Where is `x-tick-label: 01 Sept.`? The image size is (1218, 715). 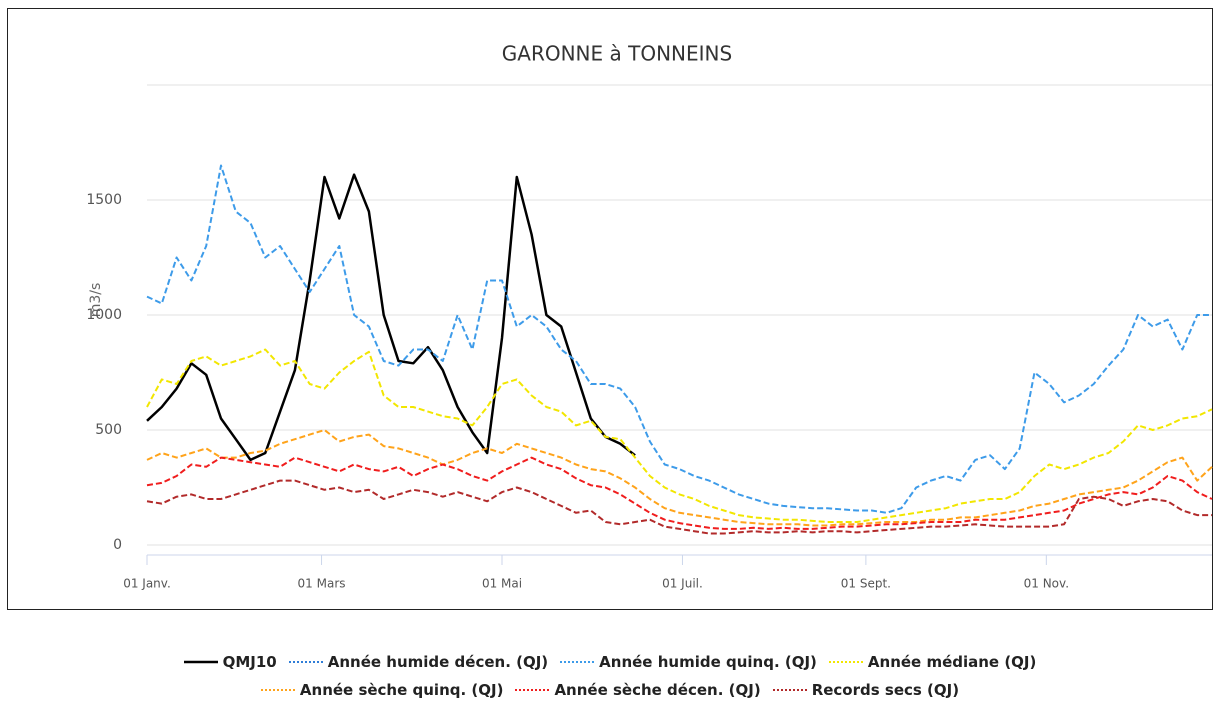
x-tick-label: 01 Sept. is located at coordinates (866, 584).